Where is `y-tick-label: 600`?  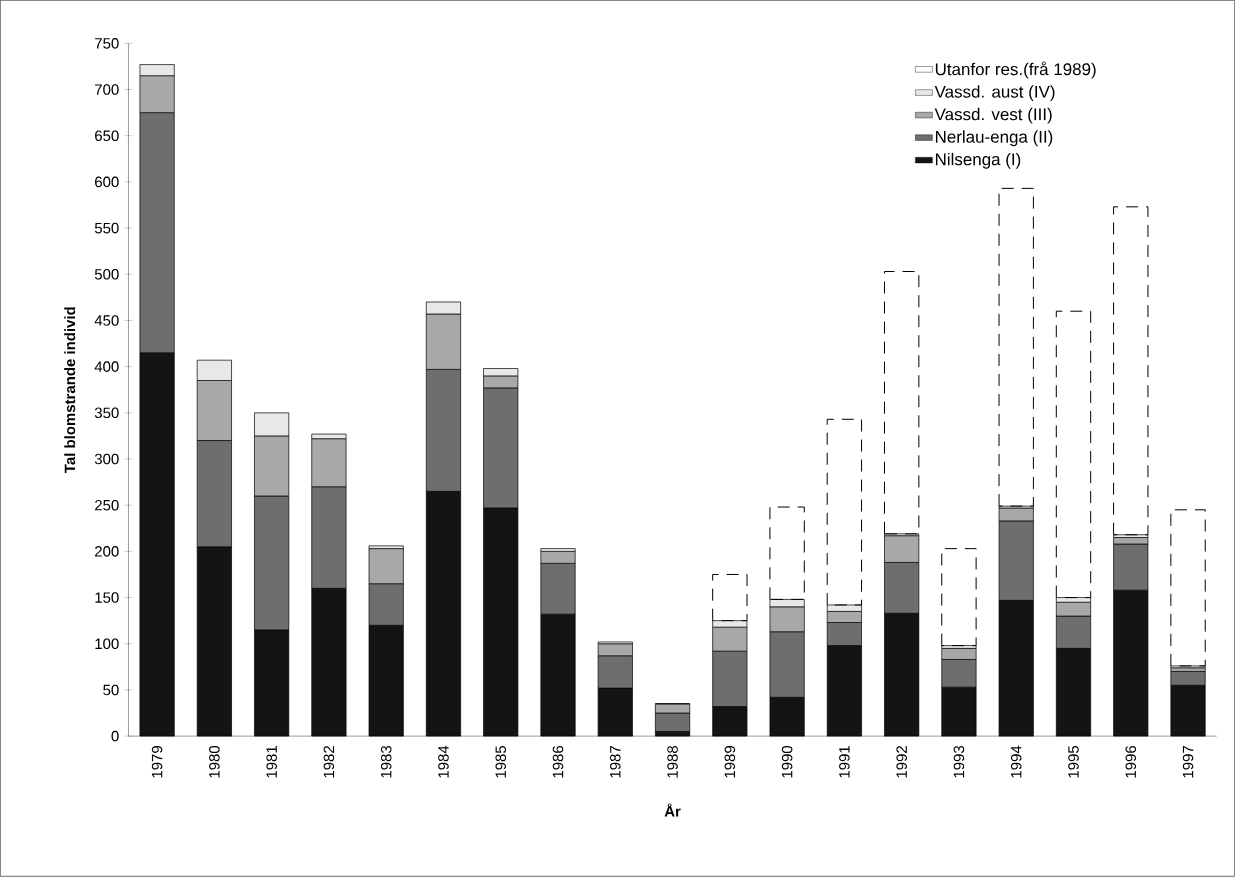 y-tick-label: 600 is located at coordinates (107, 182).